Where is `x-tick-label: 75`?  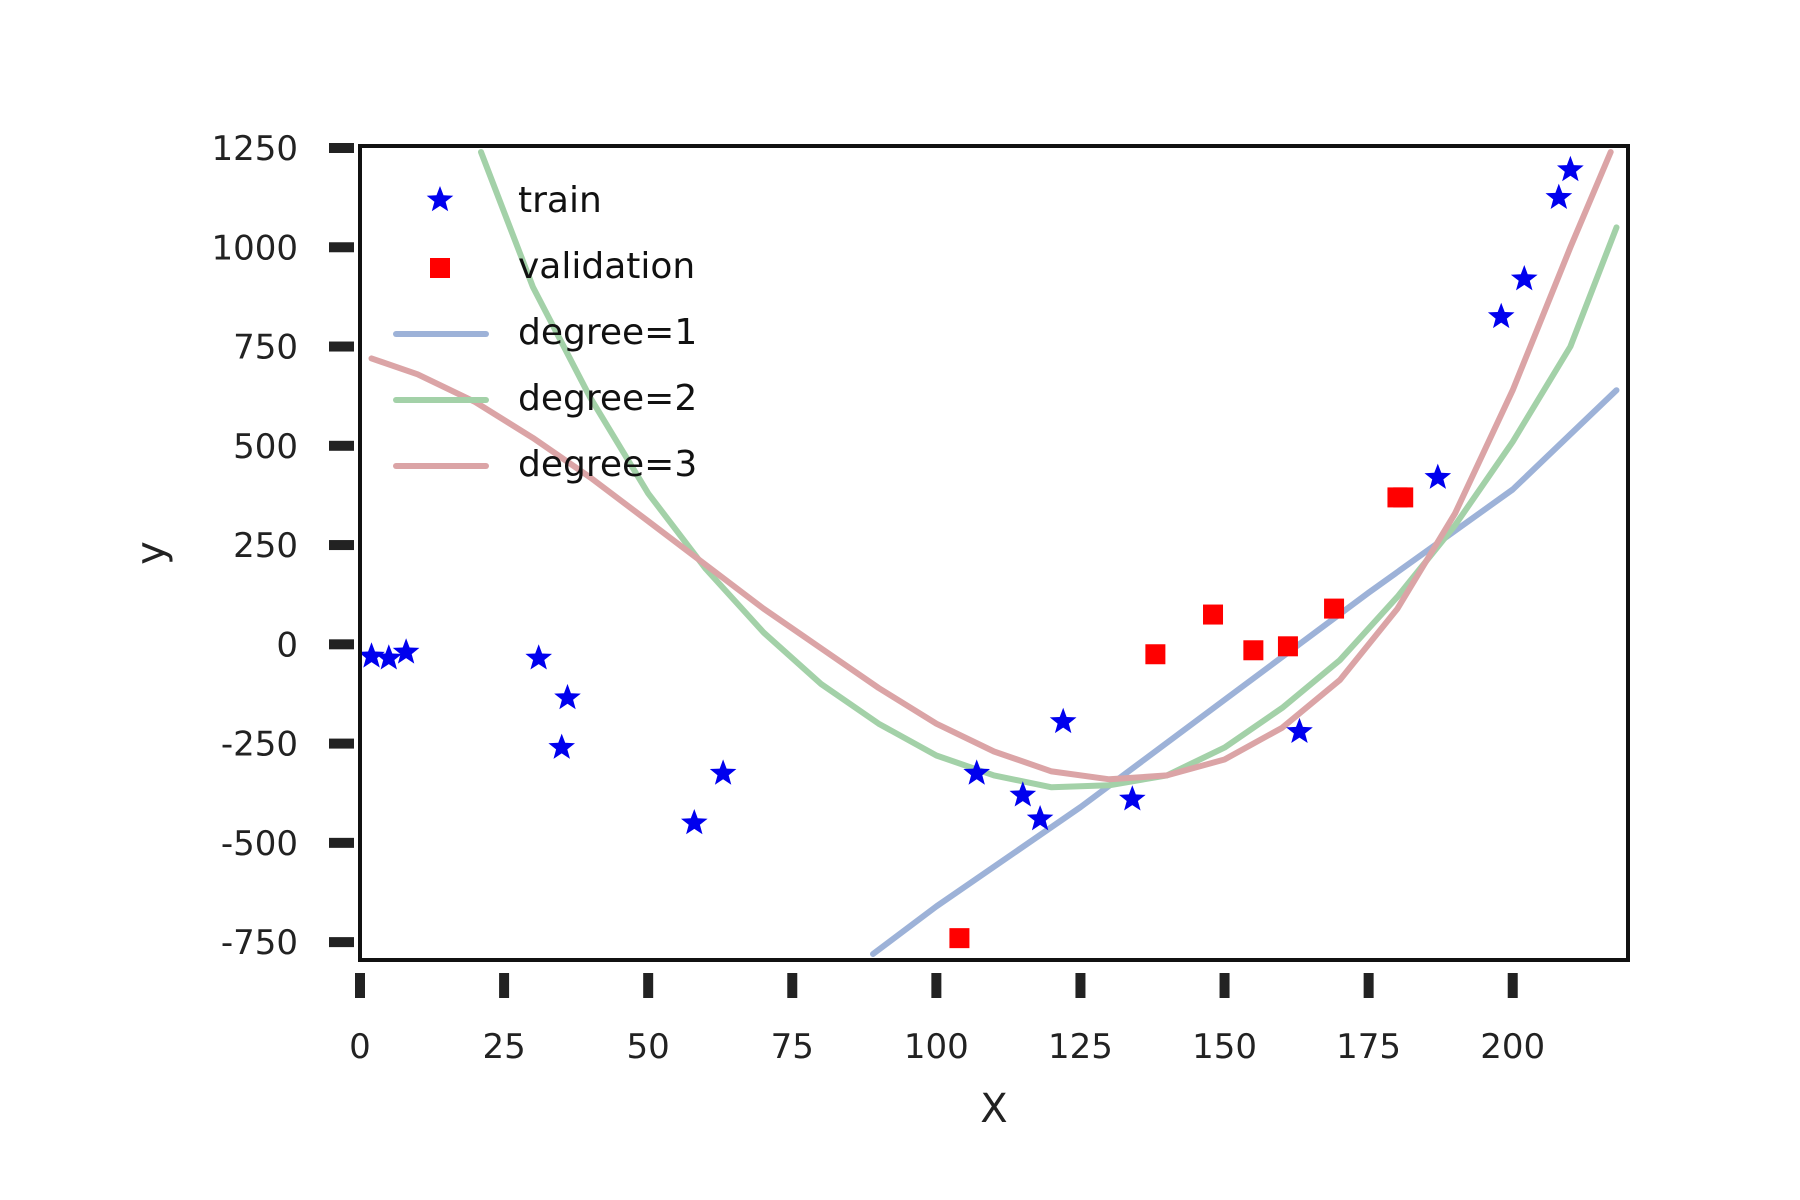 x-tick-label: 75 is located at coordinates (792, 1047).